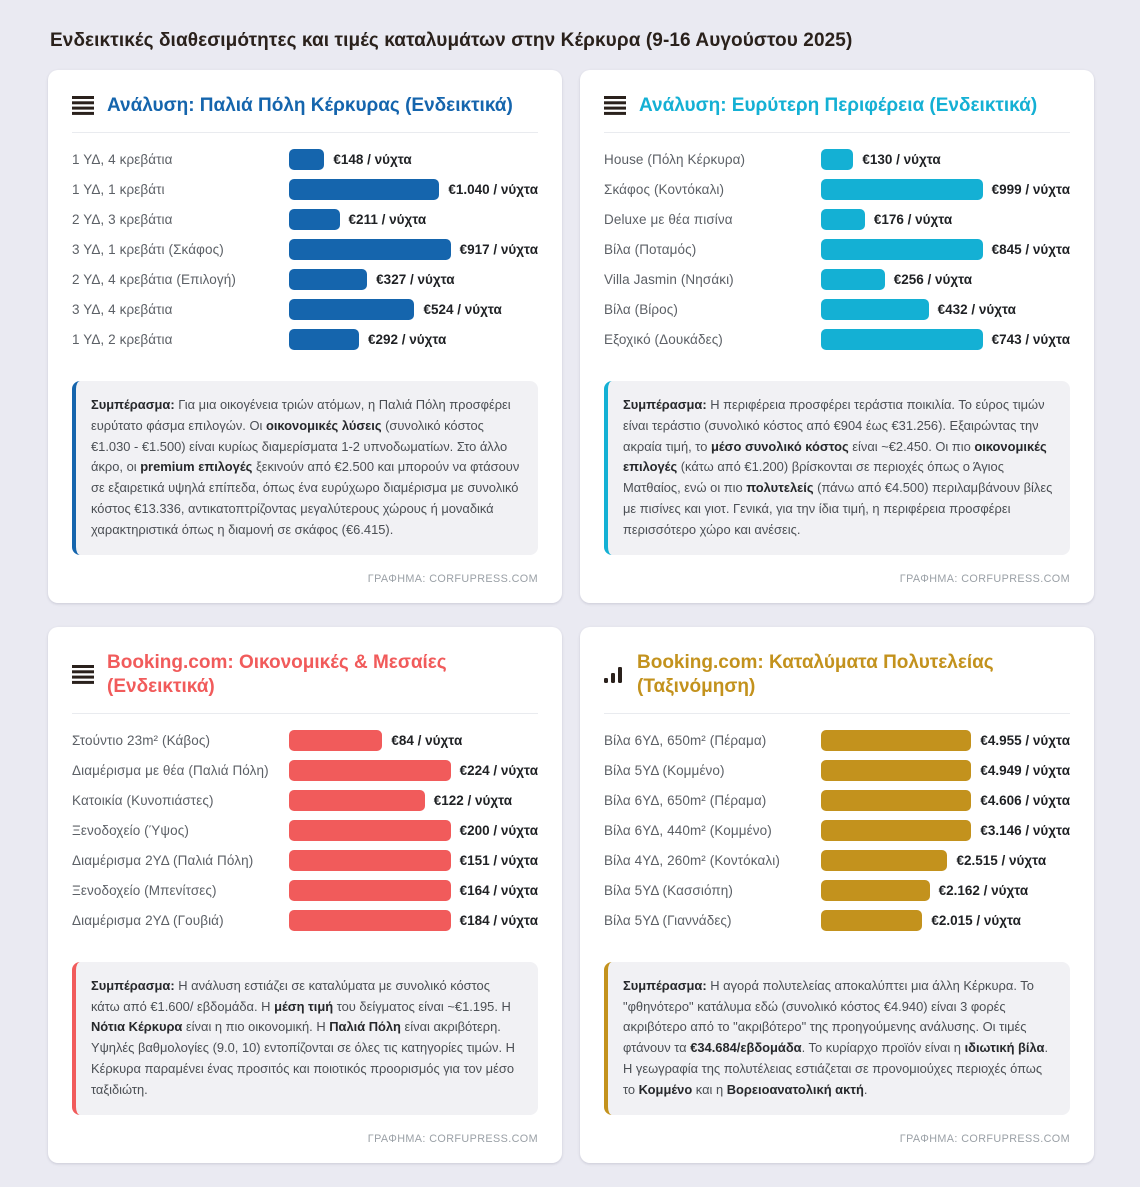 Image resolution: width=1140 pixels, height=1187 pixels. I want to click on bar-row: Διαμέρισμα 2ΥΔ (Γουβιά) €184 / νύχτα, so click(305, 920).